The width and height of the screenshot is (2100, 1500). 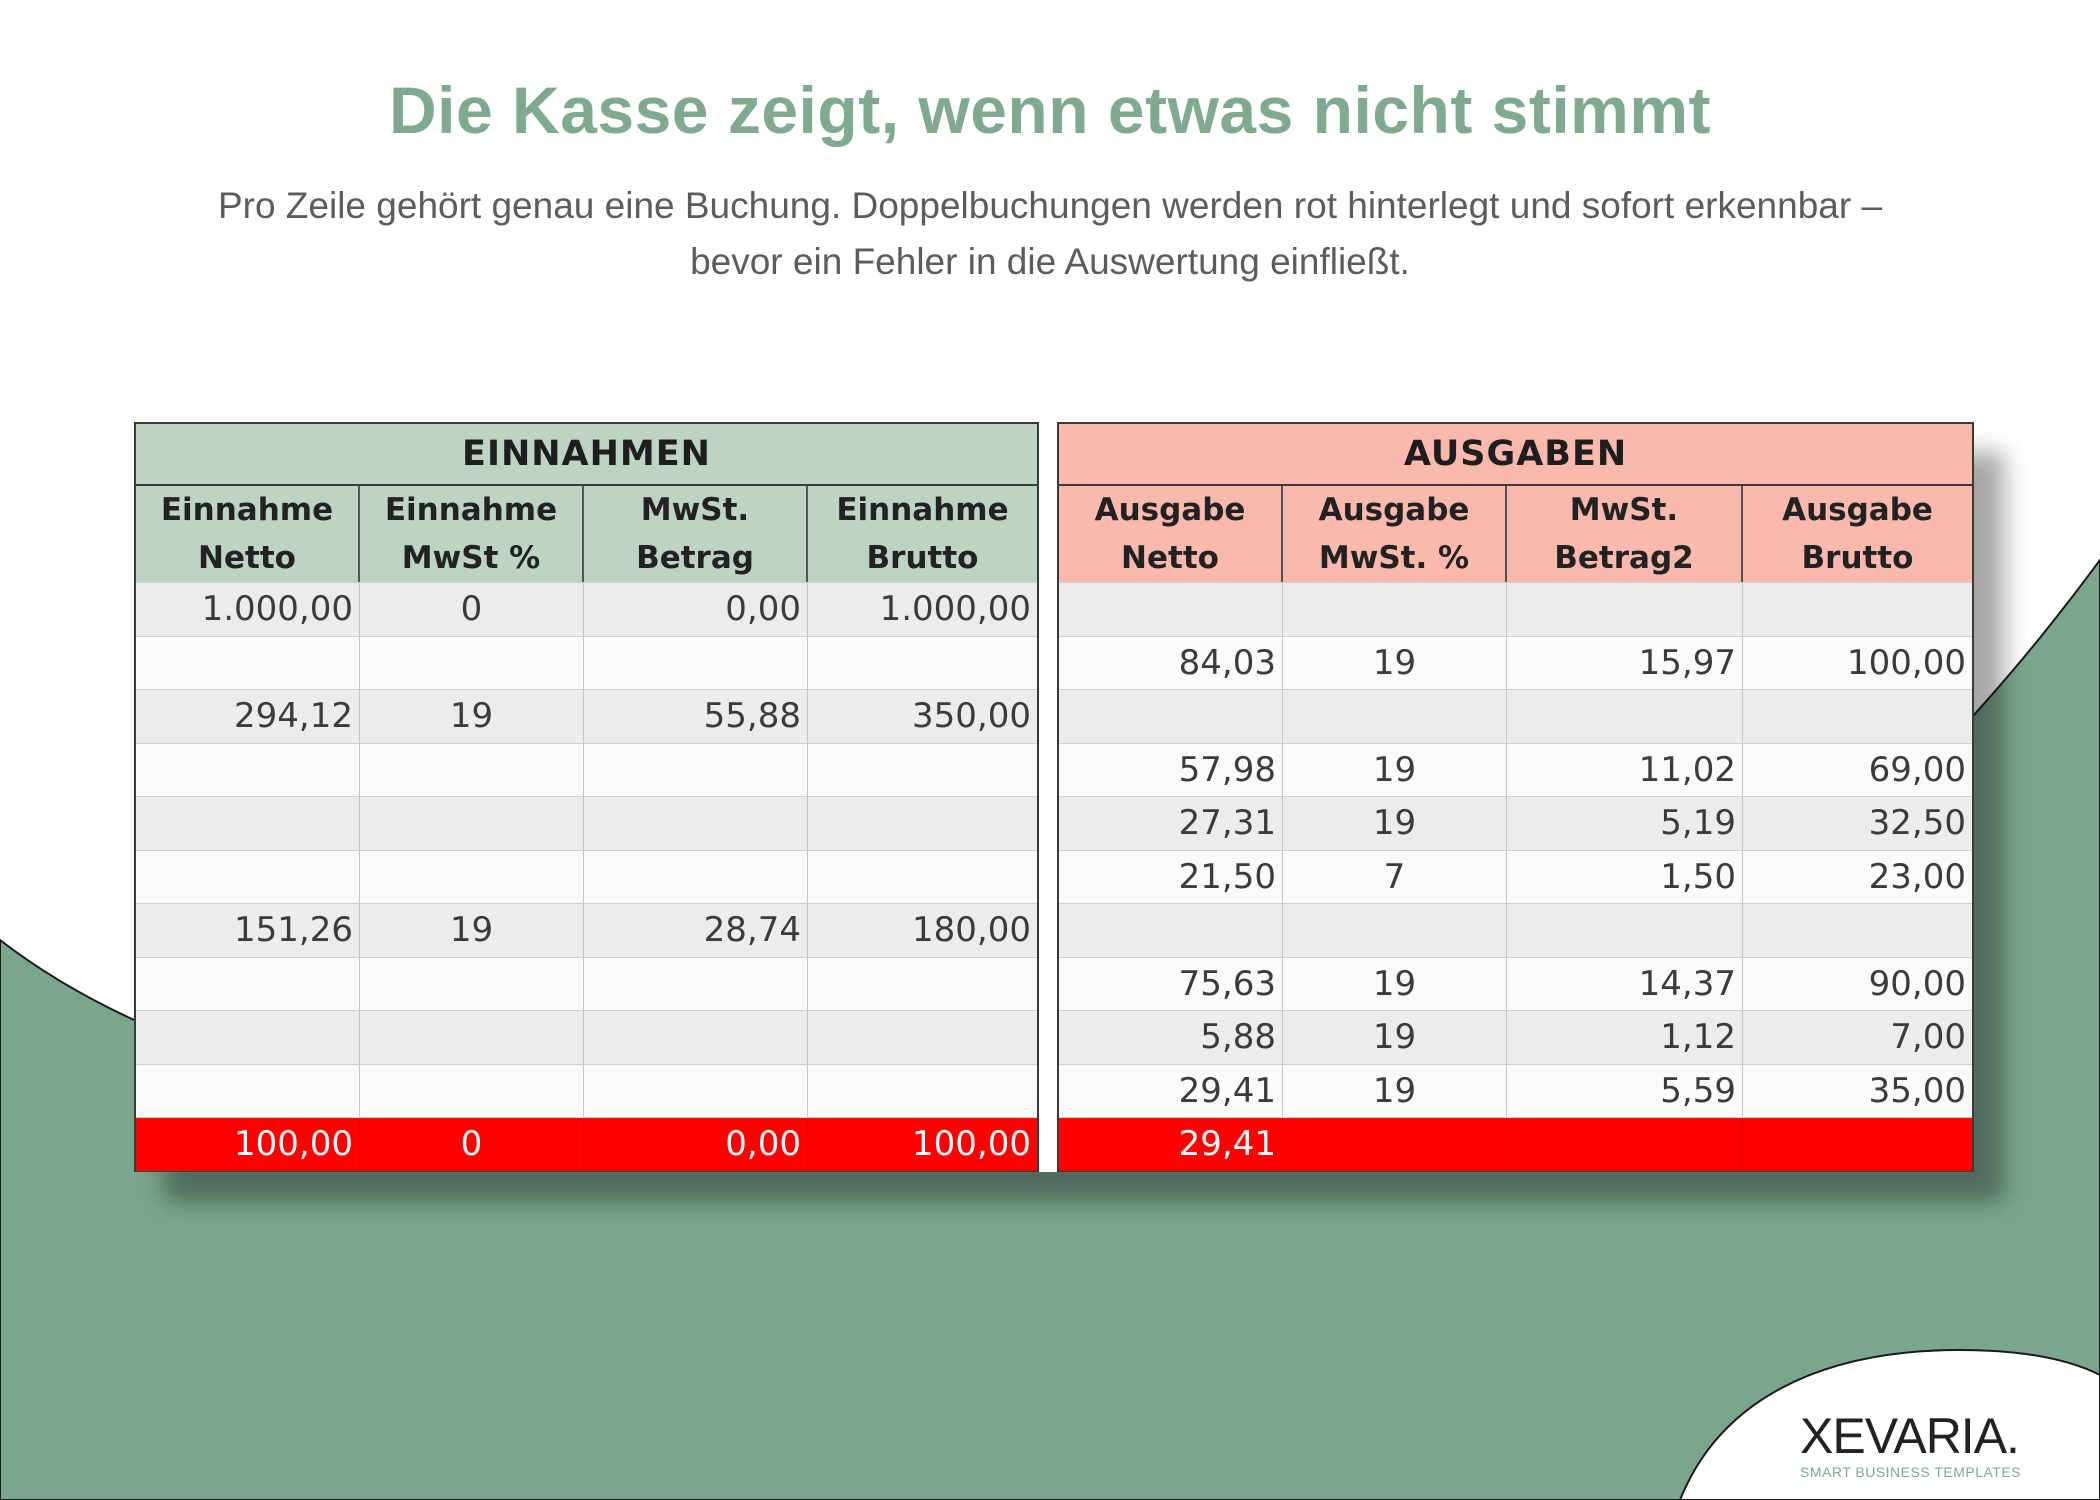 I want to click on table-cell: 55,88, so click(x=696, y=716).